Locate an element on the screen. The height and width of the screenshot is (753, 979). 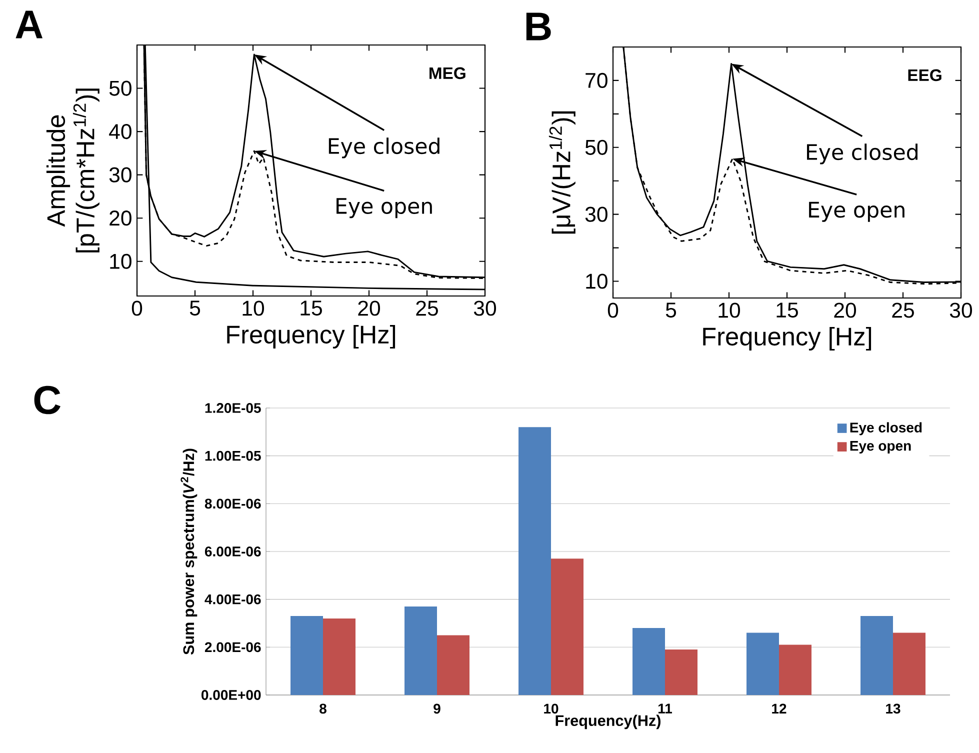
y-tick-label: 2.00E-06 is located at coordinates (232, 647).